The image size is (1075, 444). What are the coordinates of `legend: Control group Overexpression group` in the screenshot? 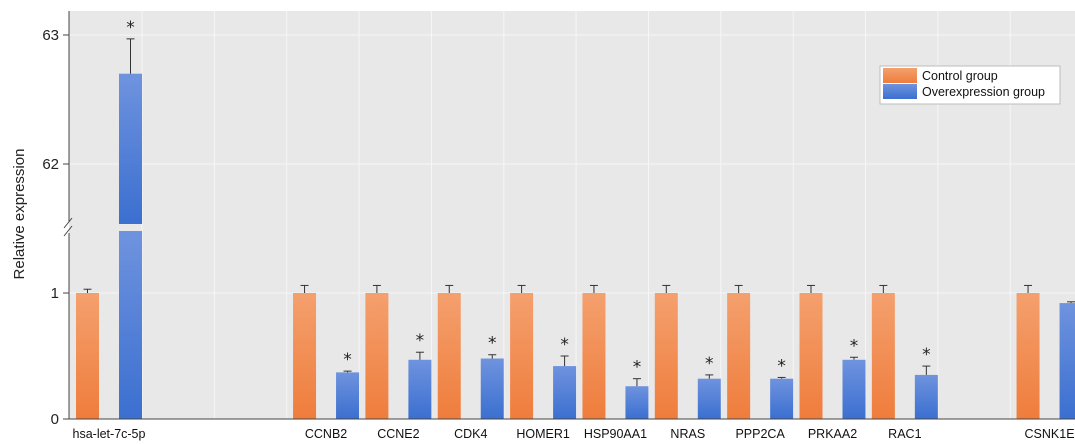 It's located at (970, 85).